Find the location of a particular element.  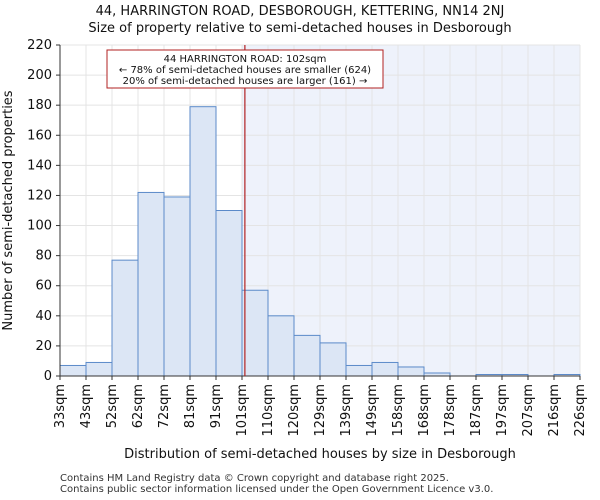

x-tick-label: 197sqm is located at coordinates (502, 410).